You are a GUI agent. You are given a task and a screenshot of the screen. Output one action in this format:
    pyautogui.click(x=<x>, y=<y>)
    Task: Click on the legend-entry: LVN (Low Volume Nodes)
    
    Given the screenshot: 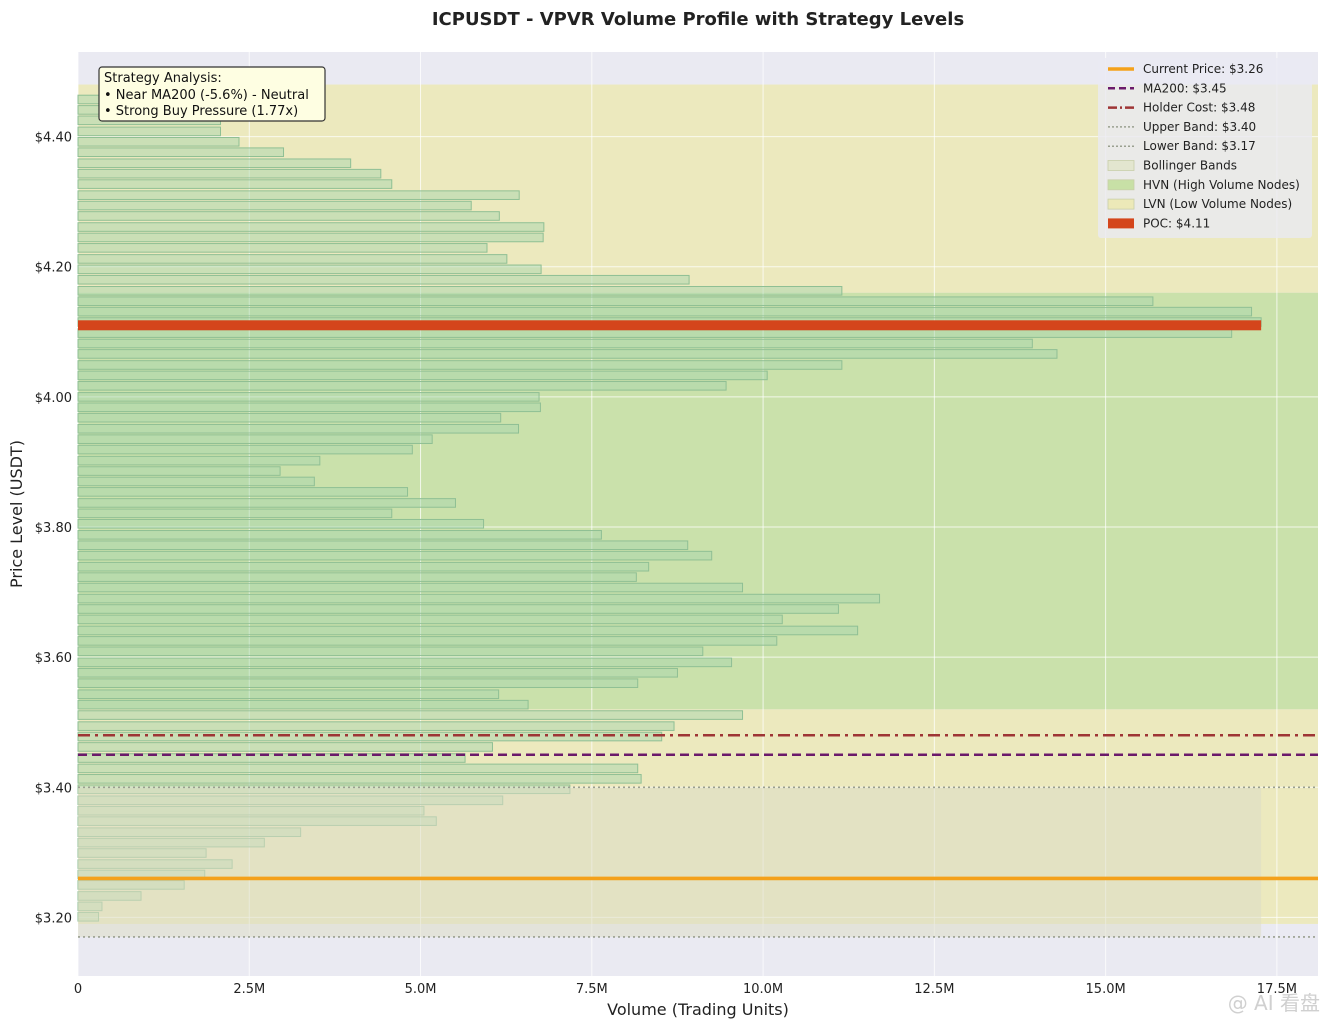 What is the action you would take?
    pyautogui.click(x=1199, y=204)
    